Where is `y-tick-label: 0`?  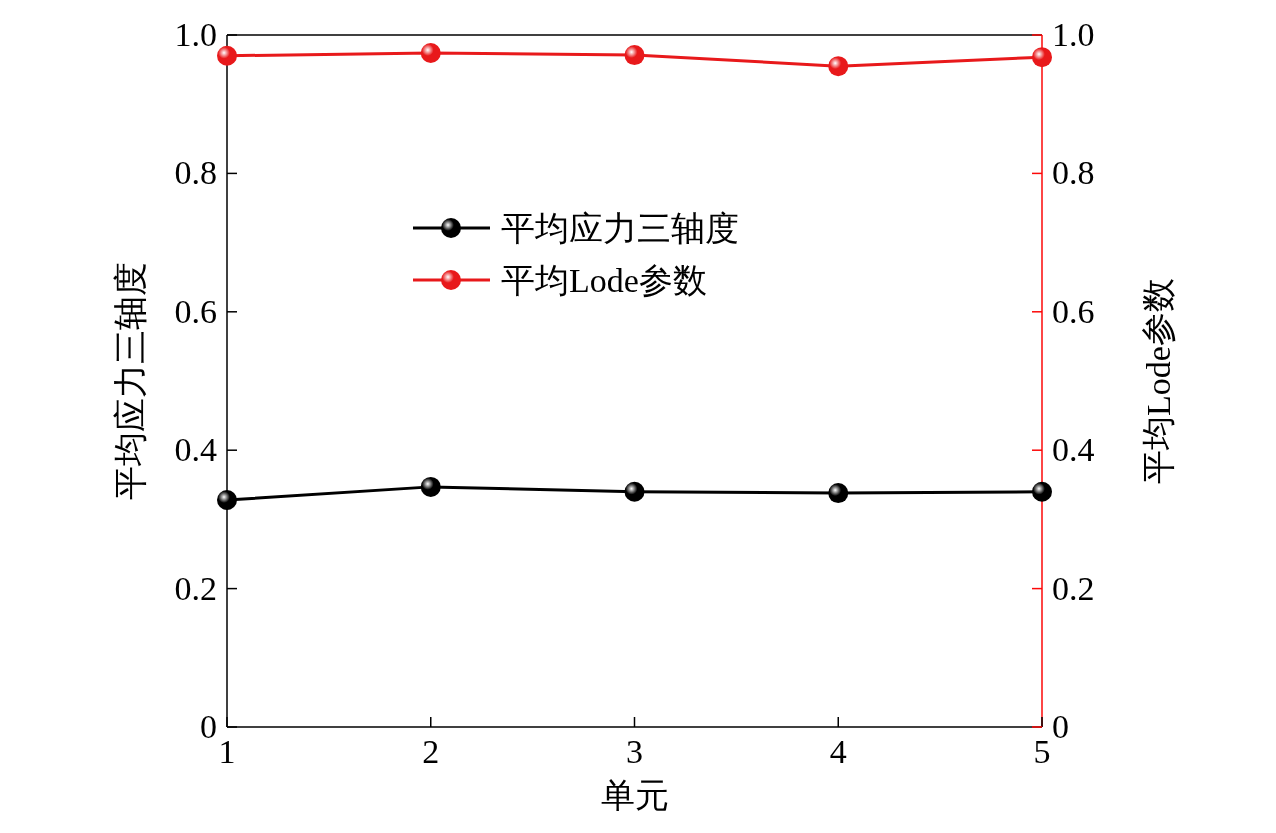 y-tick-label: 0 is located at coordinates (208, 726).